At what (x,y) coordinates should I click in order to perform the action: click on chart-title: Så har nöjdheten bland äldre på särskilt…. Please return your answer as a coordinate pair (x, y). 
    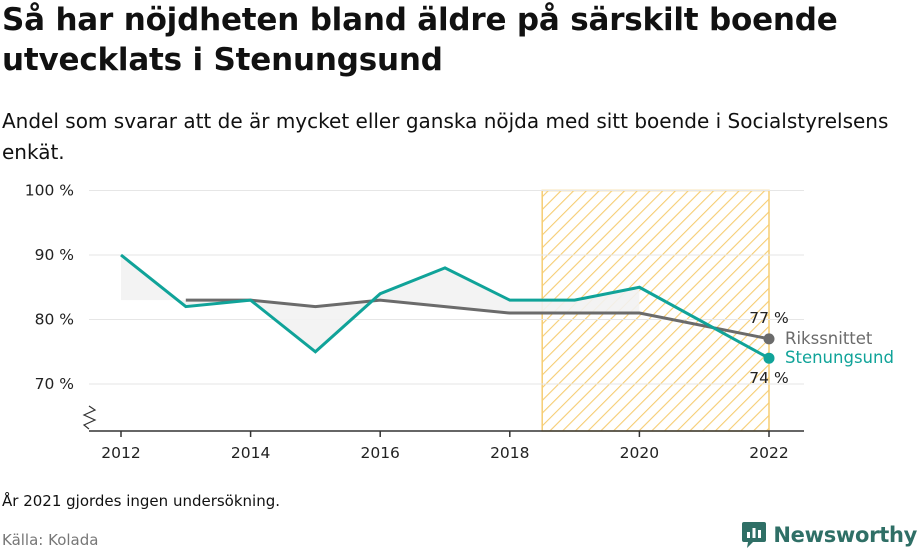
    Looking at the image, I should click on (420, 40).